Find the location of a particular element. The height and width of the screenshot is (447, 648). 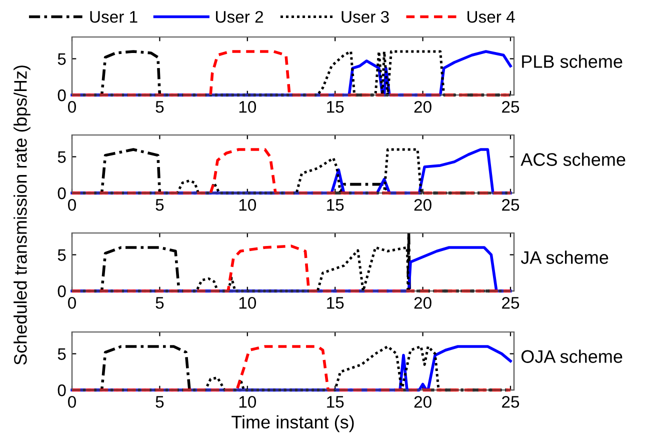

y-axis-title: Scheduled transmission rate (bps/Hz) is located at coordinates (22, 215).